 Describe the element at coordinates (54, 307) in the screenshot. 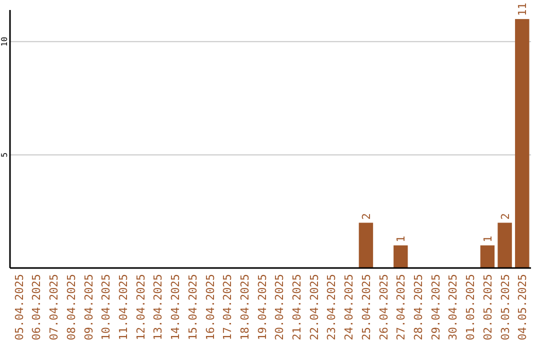

I see `x-tick-label: 07.04.2025` at that location.